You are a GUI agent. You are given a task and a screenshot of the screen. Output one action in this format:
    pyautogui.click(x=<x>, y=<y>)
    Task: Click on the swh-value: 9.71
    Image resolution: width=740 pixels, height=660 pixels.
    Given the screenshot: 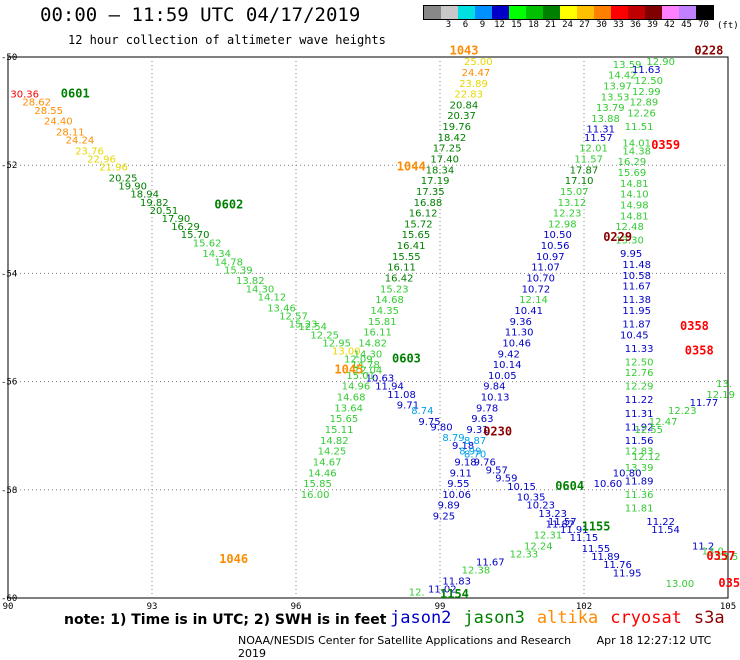 What is the action you would take?
    pyautogui.click(x=408, y=406)
    